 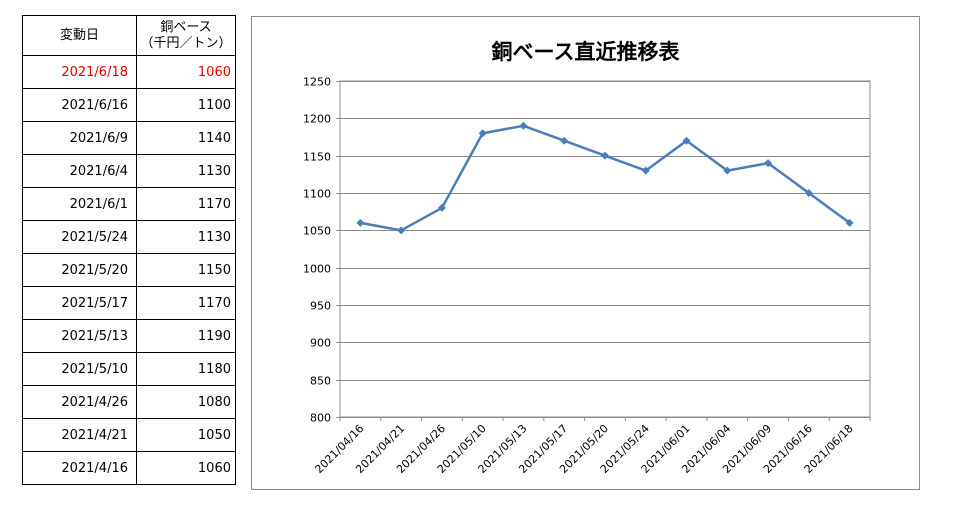 What do you see at coordinates (186, 138) in the screenshot?
I see `row-price: 1140` at bounding box center [186, 138].